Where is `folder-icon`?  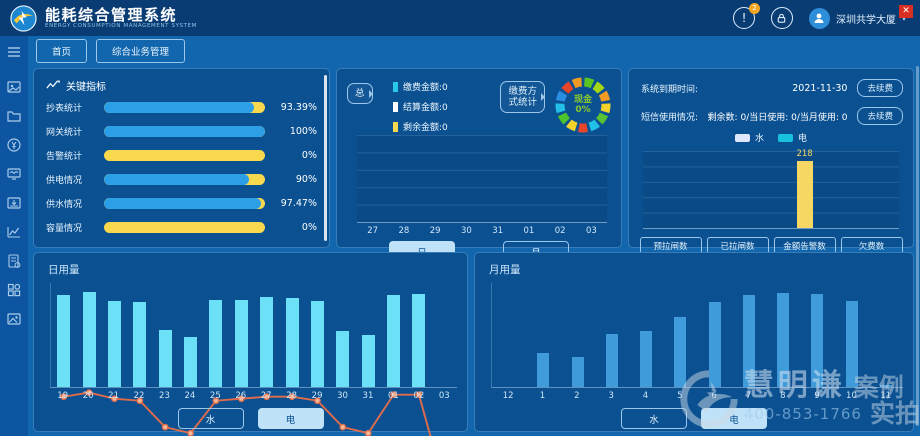 folder-icon is located at coordinates (14, 116).